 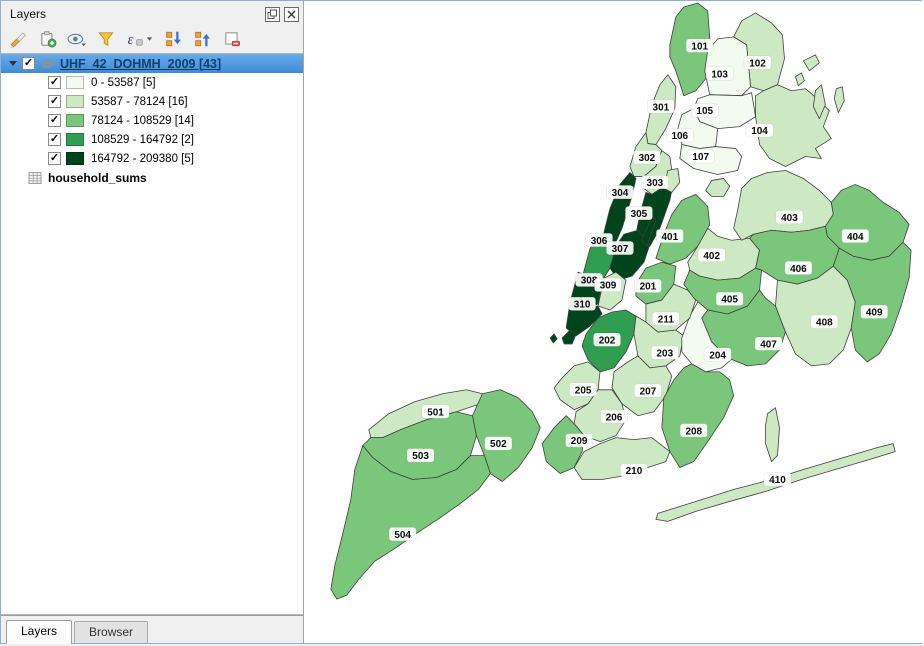 What do you see at coordinates (106, 39) in the screenshot?
I see `filter-legend-icon` at bounding box center [106, 39].